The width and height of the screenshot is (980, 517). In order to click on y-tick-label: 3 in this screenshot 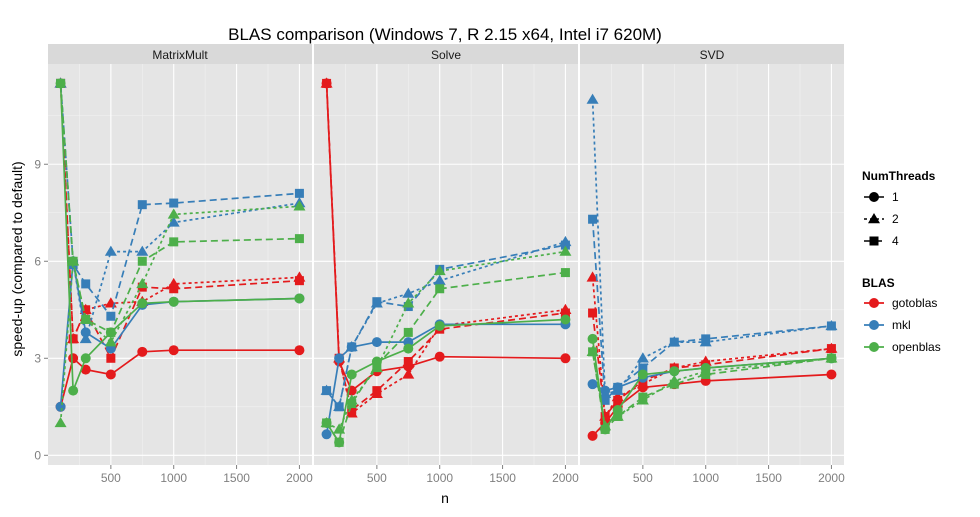, I will do `click(37, 358)`.